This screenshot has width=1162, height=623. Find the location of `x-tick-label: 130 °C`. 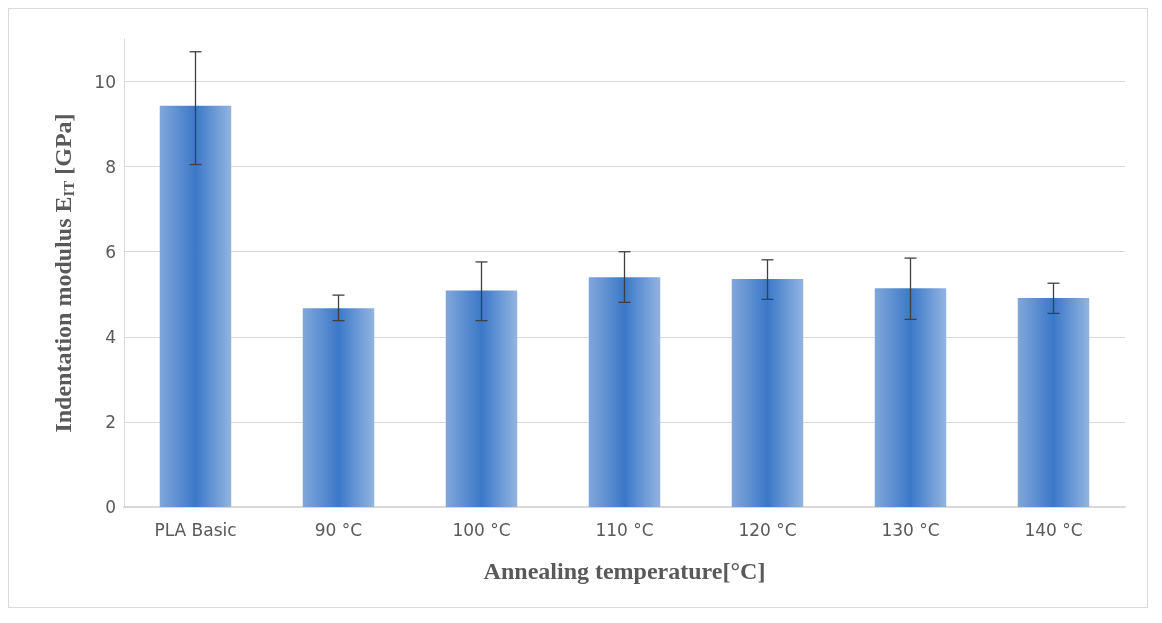

x-tick-label: 130 °C is located at coordinates (910, 529).